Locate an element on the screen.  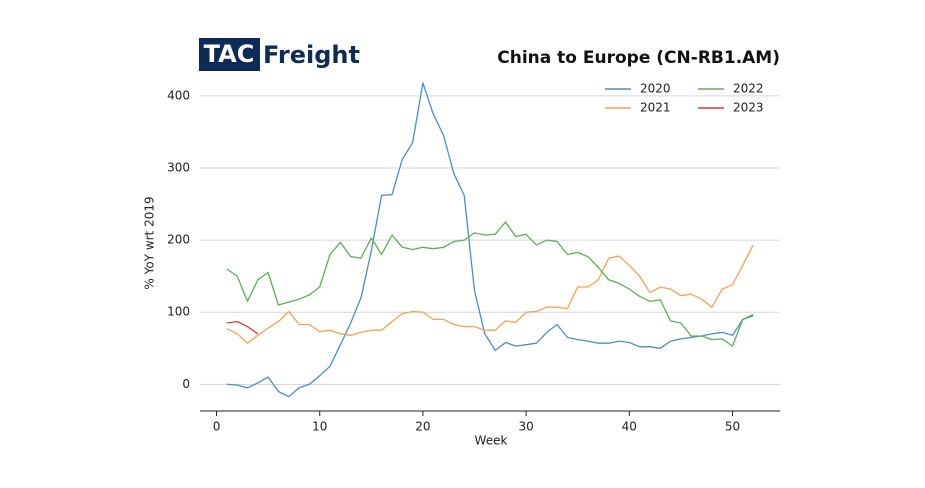
legend-label: 2023 is located at coordinates (748, 108).